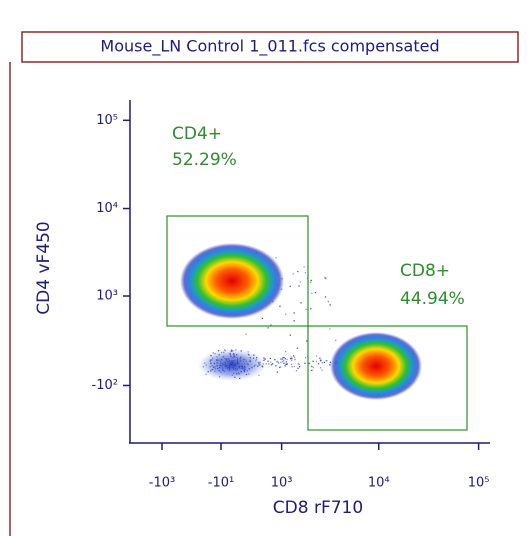  Describe the element at coordinates (107, 208) in the screenshot. I see `y-tick-label: 10⁴` at that location.